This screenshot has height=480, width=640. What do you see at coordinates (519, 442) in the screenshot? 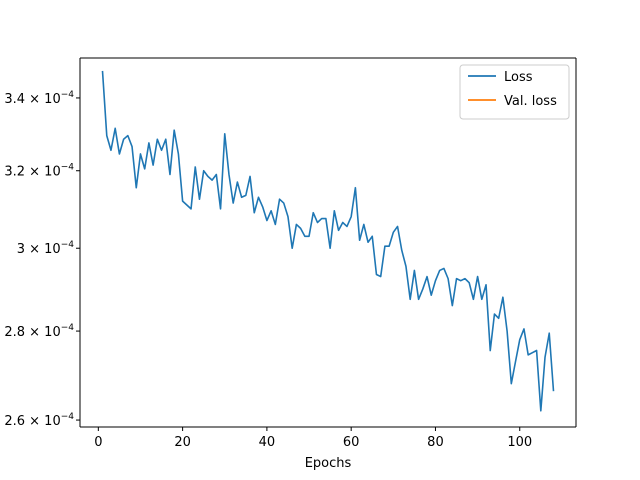
I see `x-tick-label: 100` at bounding box center [519, 442].